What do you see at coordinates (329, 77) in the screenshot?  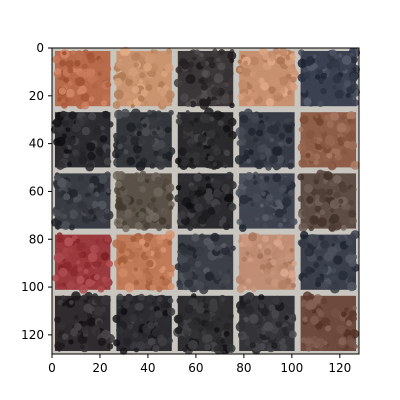 I see `basket-blueberries` at bounding box center [329, 77].